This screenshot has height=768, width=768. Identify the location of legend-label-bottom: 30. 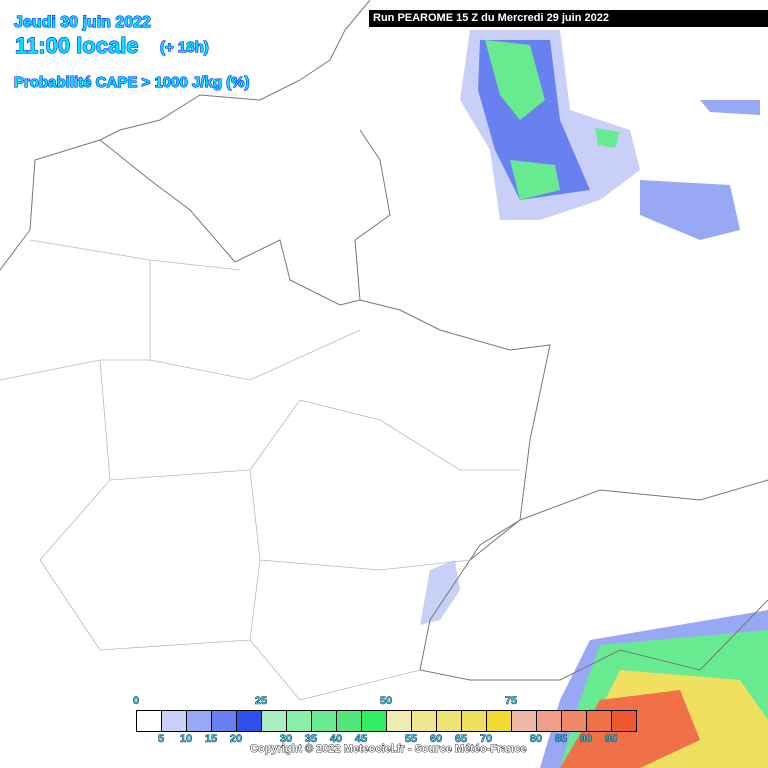
(286, 739).